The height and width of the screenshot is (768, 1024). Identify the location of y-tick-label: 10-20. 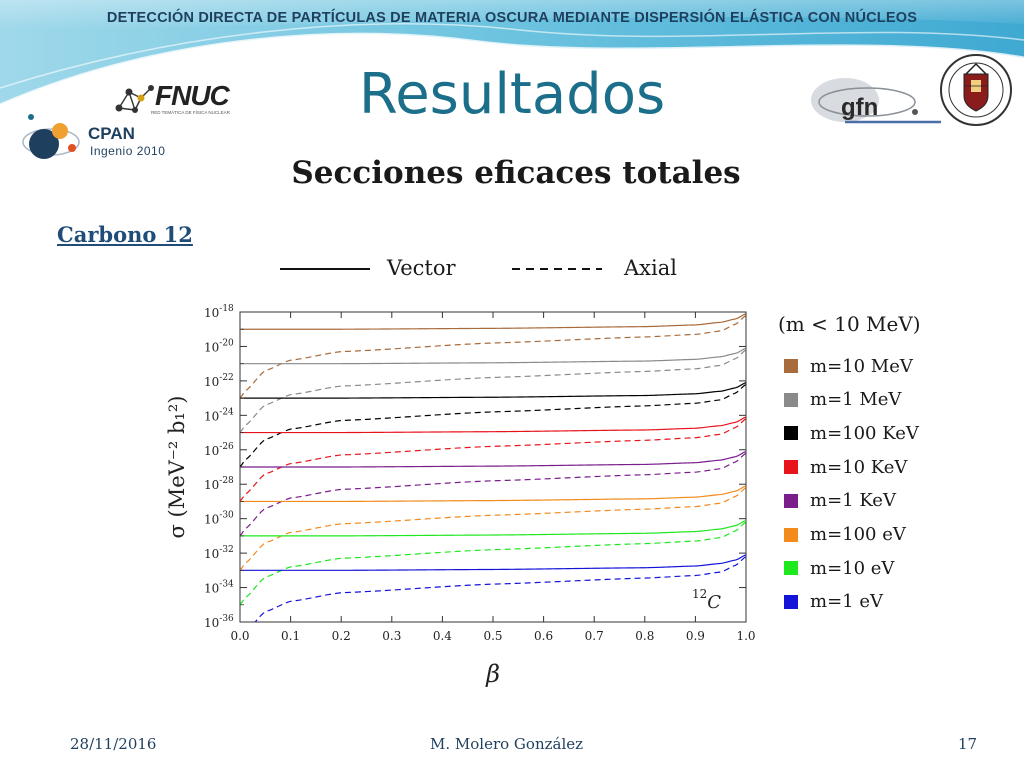
(219, 346).